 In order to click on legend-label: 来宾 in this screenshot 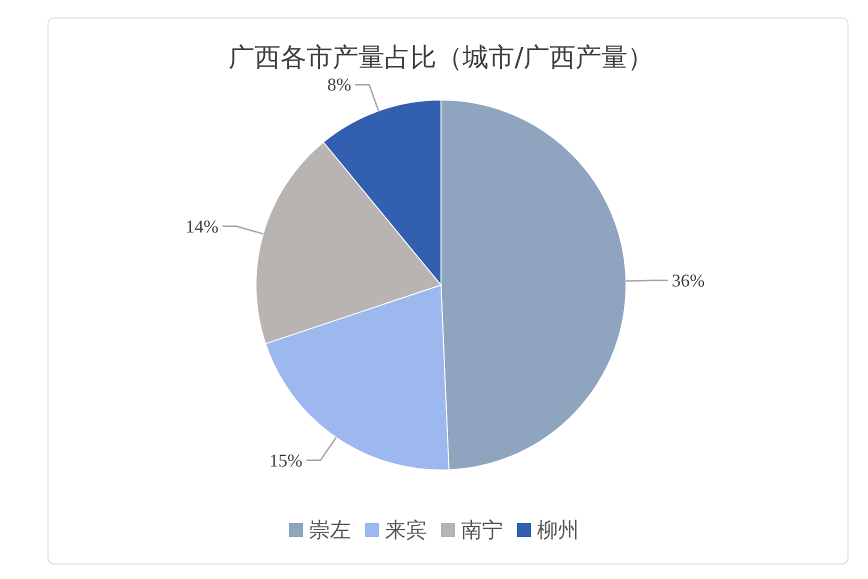, I will do `click(406, 530)`.